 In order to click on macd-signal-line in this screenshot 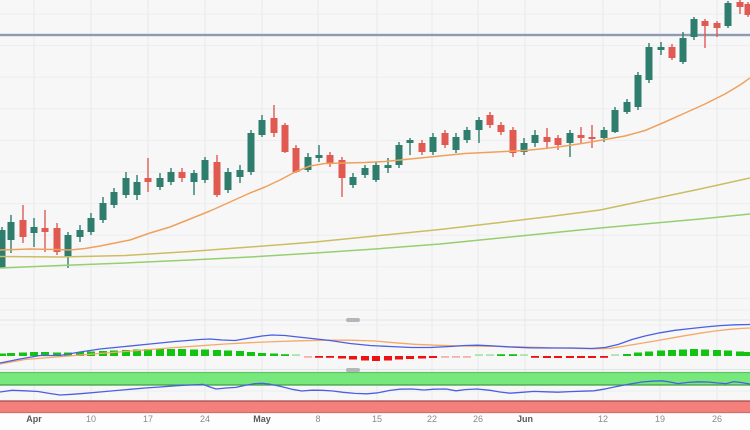, I will do `click(375, 346)`.